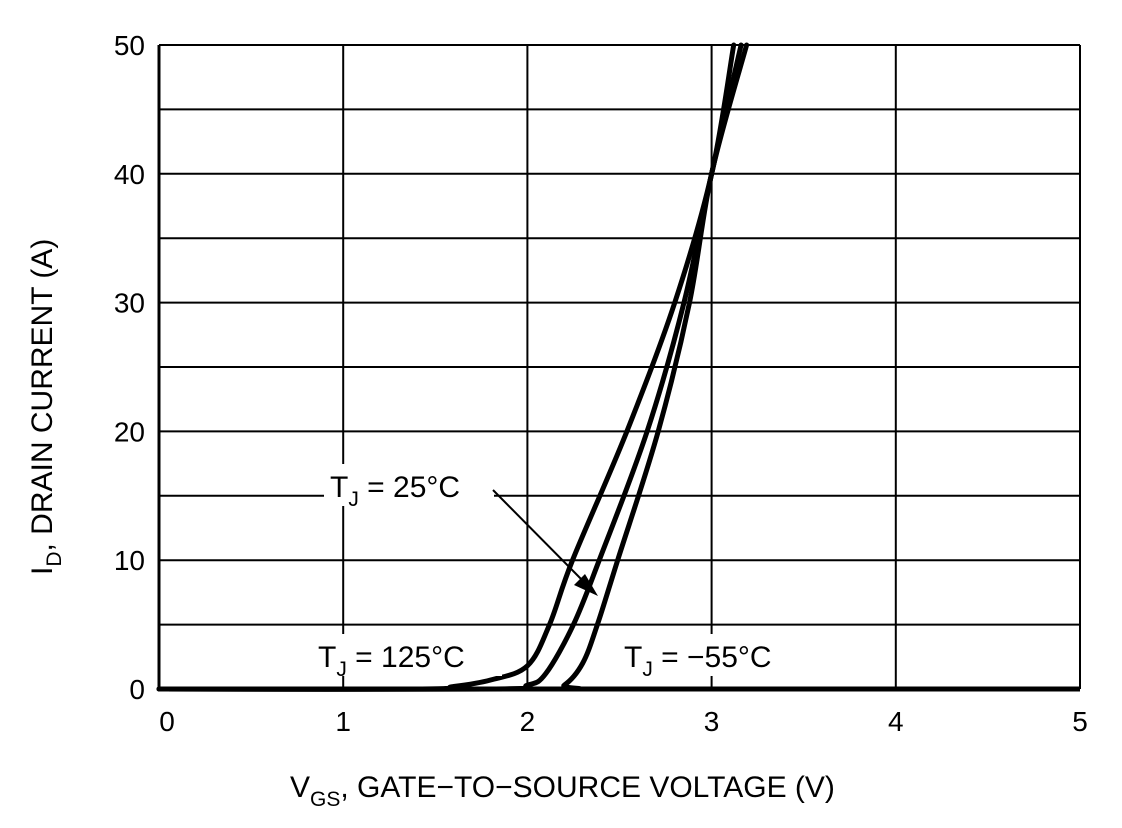  What do you see at coordinates (1080, 721) in the screenshot?
I see `x-tick-label: 5` at bounding box center [1080, 721].